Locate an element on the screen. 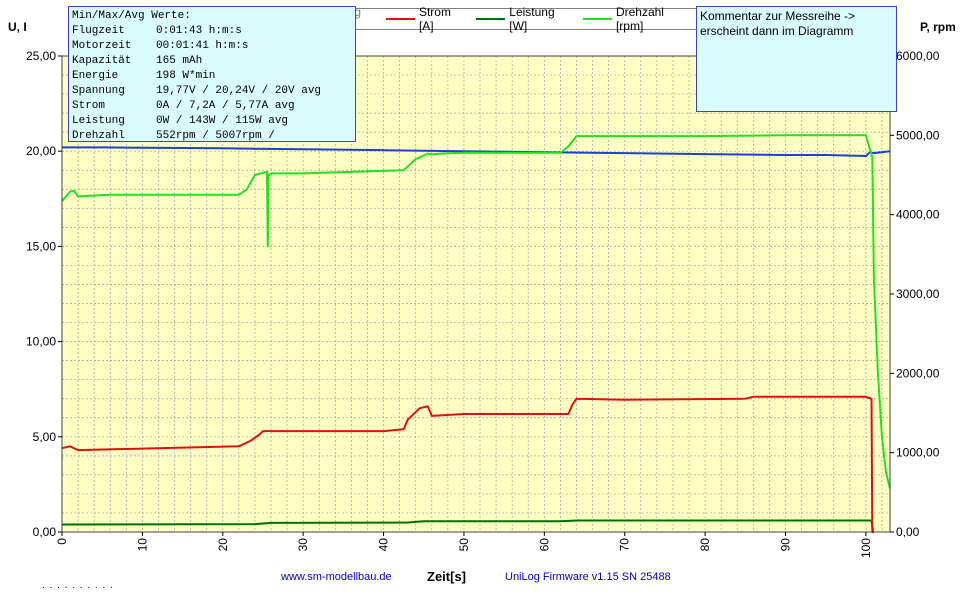  website-link: www.sm-modellbau.de is located at coordinates (336, 577).